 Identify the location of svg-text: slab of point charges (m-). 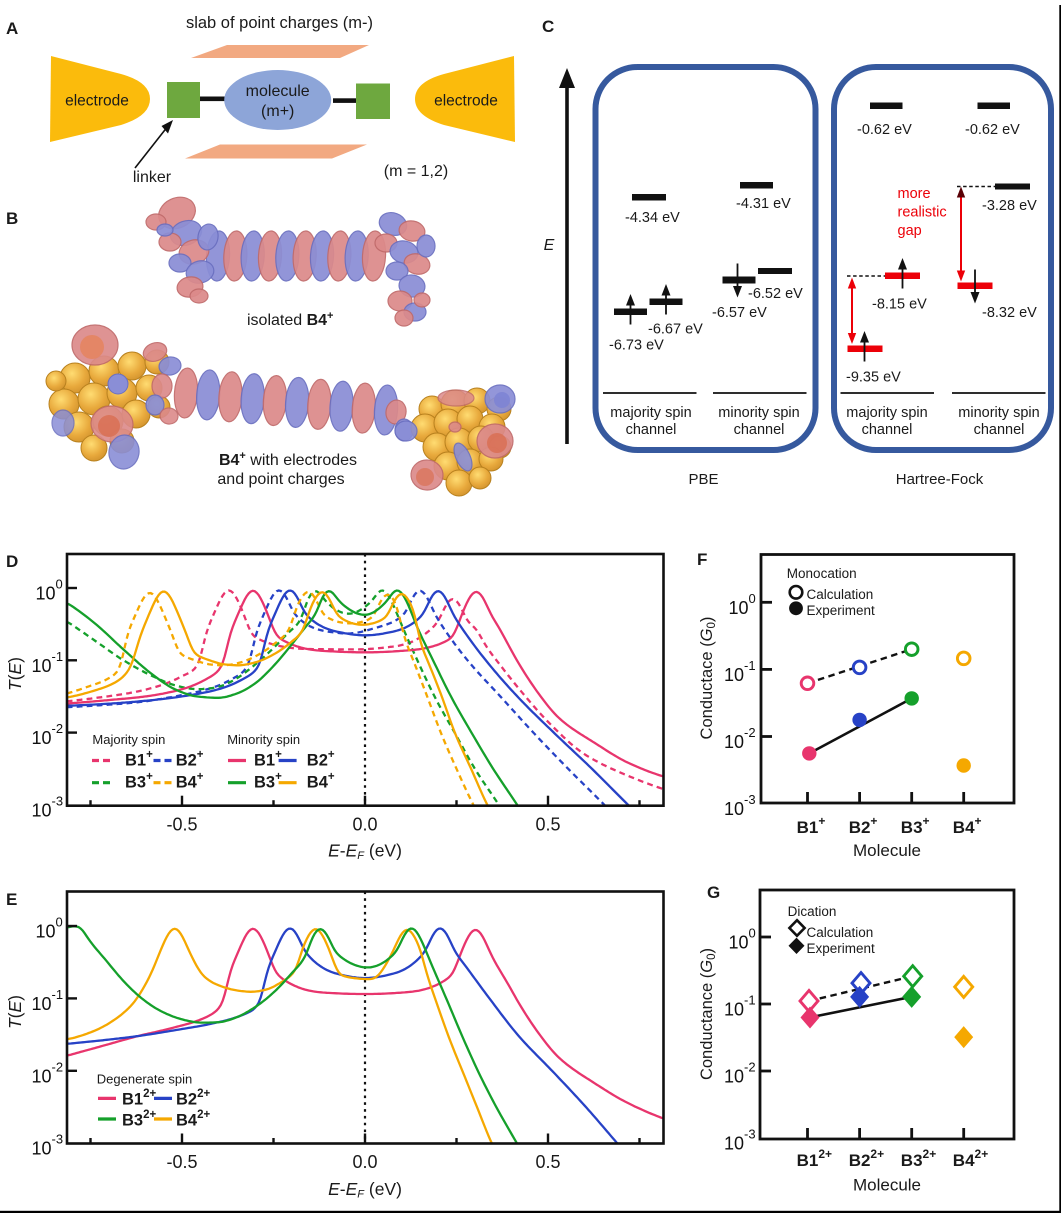
(279, 23).